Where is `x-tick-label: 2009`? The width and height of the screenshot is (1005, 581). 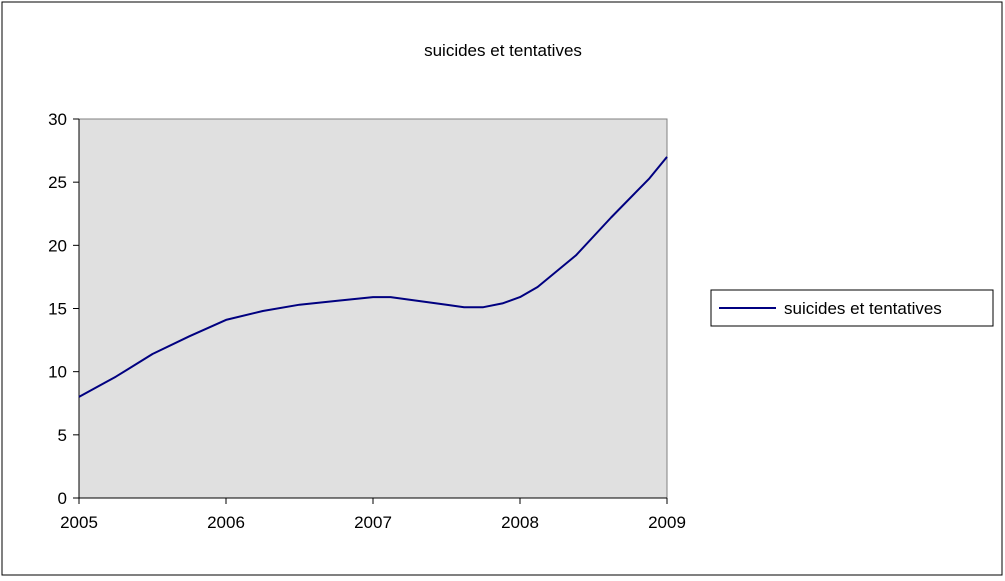
x-tick-label: 2009 is located at coordinates (667, 522).